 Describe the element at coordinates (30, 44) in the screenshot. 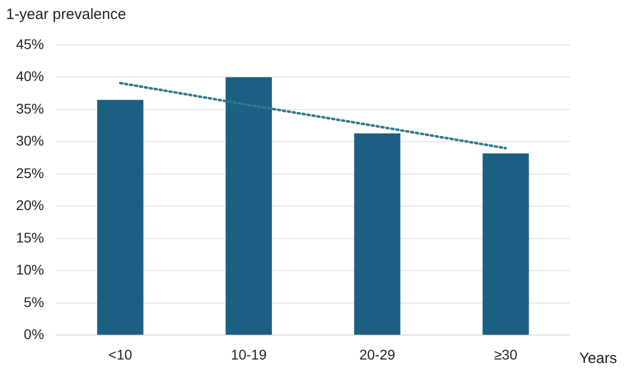

I see `y-tick-label: 45%` at that location.